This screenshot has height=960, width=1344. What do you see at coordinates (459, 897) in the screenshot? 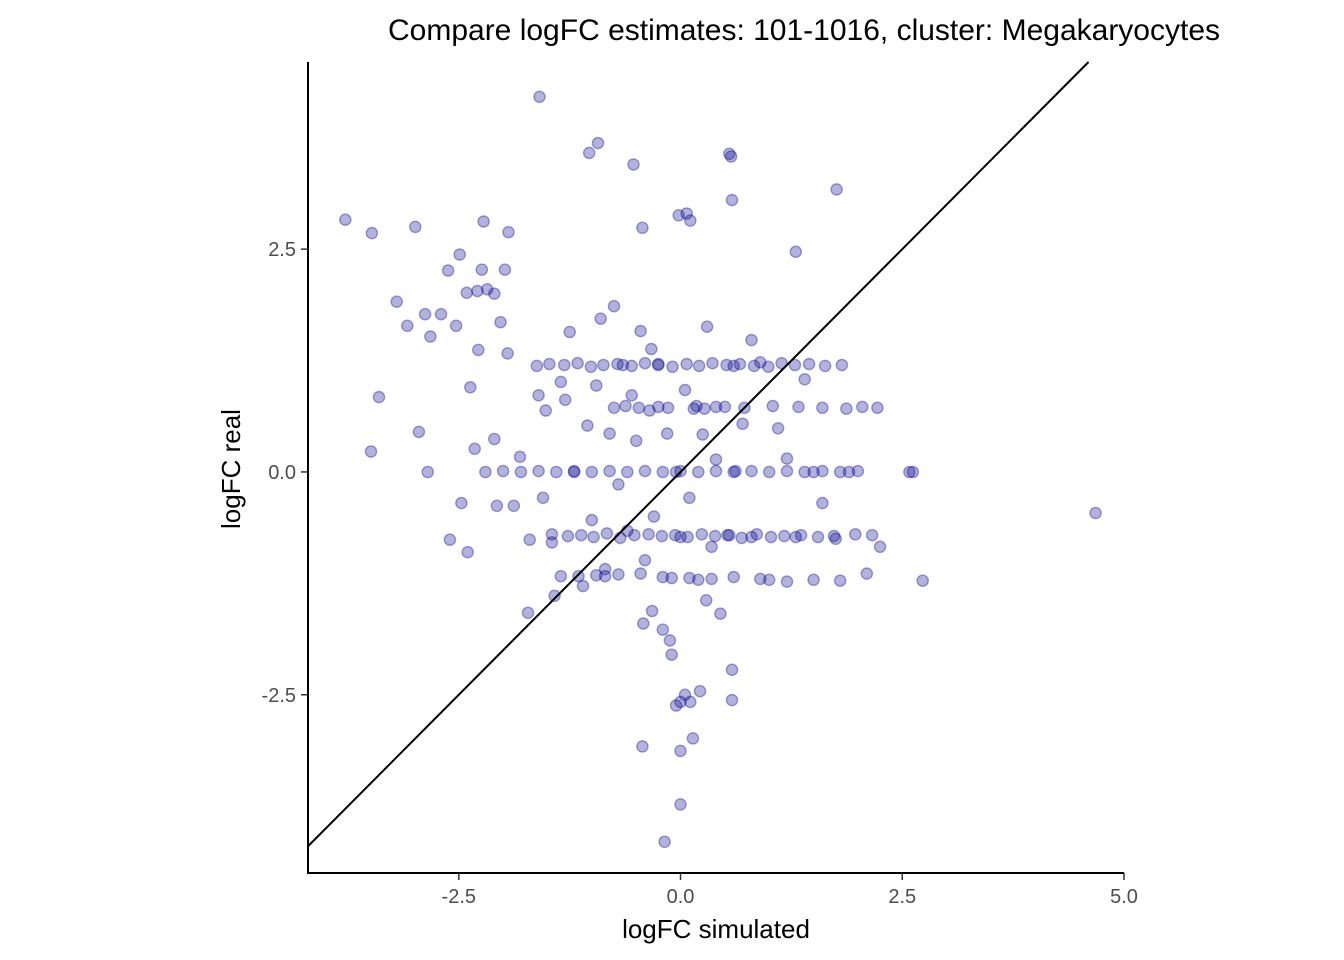
I see `x-tick-label: -2.5` at bounding box center [459, 897].